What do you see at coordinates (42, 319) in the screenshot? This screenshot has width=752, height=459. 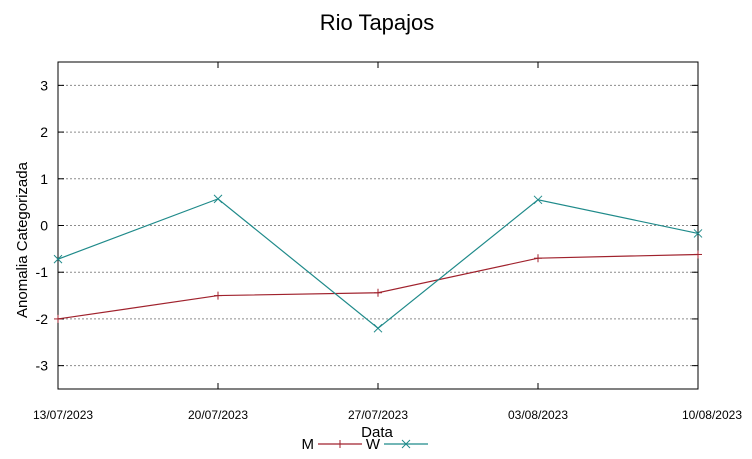 I see `y-tick-label: -2` at bounding box center [42, 319].